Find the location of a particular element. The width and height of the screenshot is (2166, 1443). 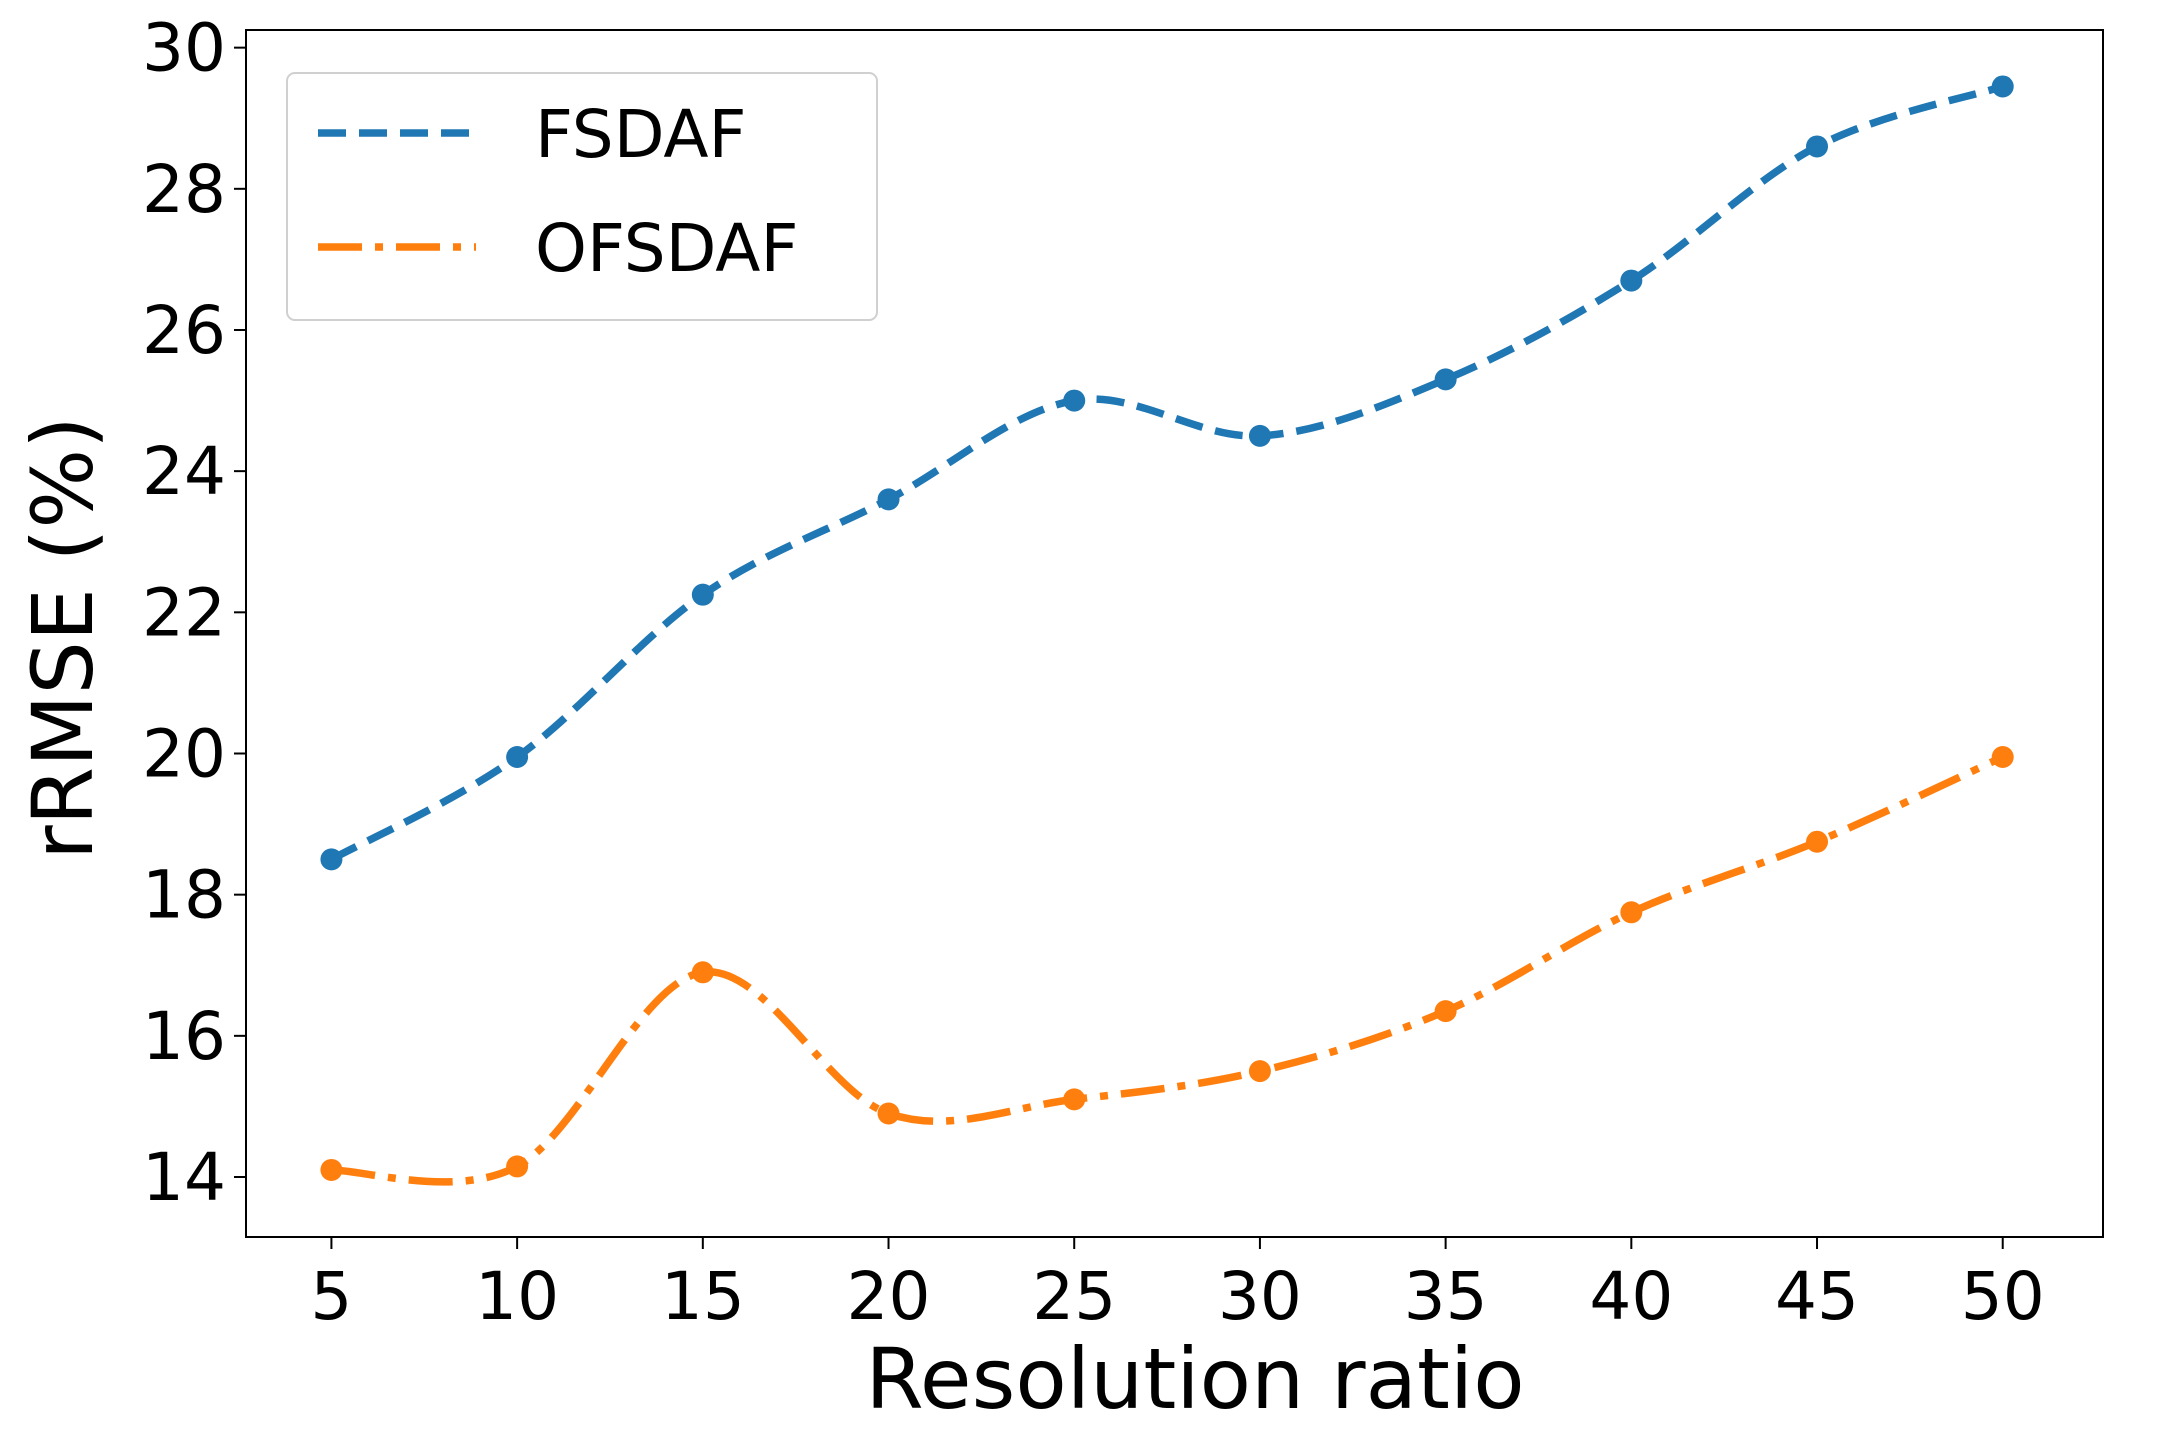

x-tick-label: 5 is located at coordinates (331, 1296).